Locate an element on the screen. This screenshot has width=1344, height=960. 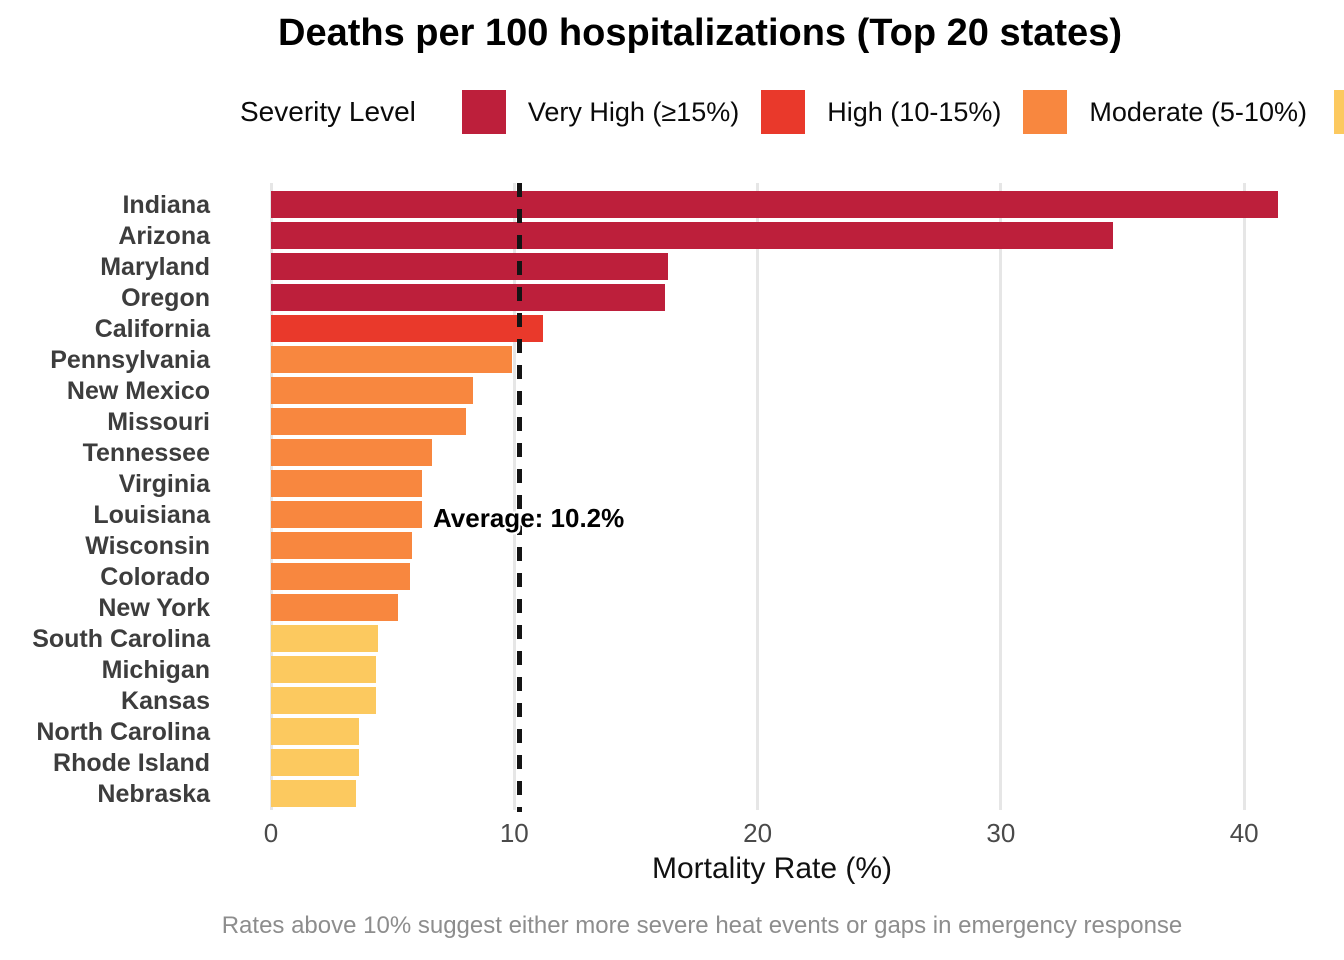
bar-north-carolina is located at coordinates (315, 731).